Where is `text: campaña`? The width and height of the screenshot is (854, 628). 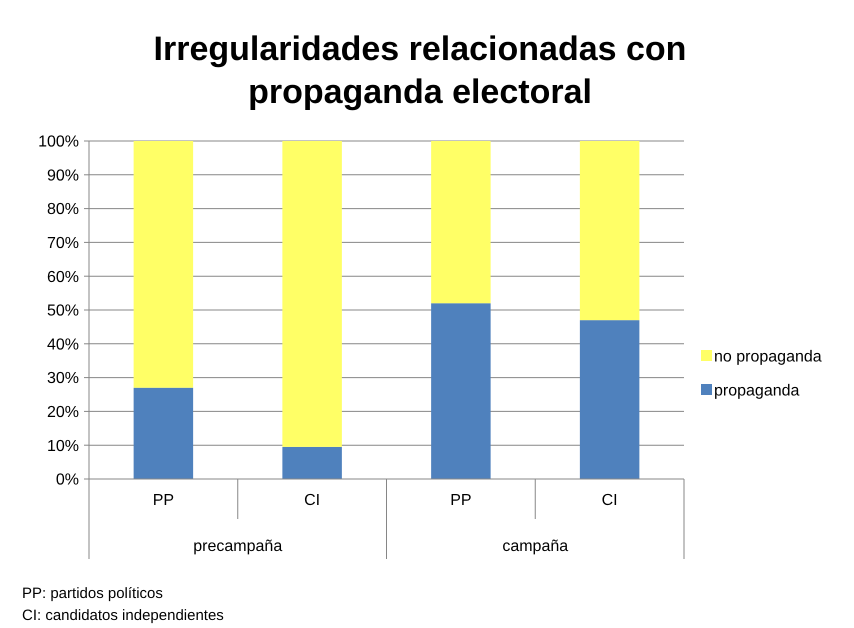
text: campaña is located at coordinates (535, 546).